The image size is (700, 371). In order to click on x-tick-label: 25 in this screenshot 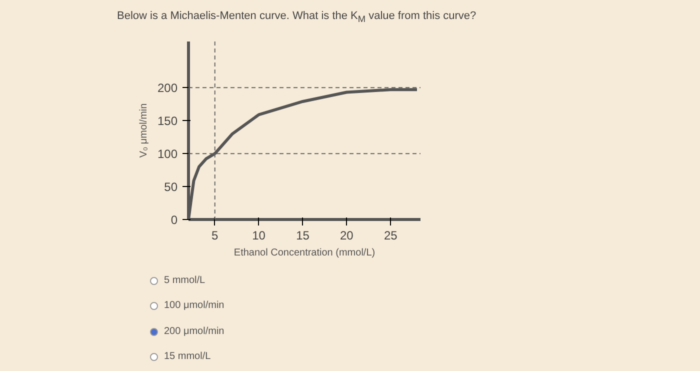, I will do `click(391, 235)`.